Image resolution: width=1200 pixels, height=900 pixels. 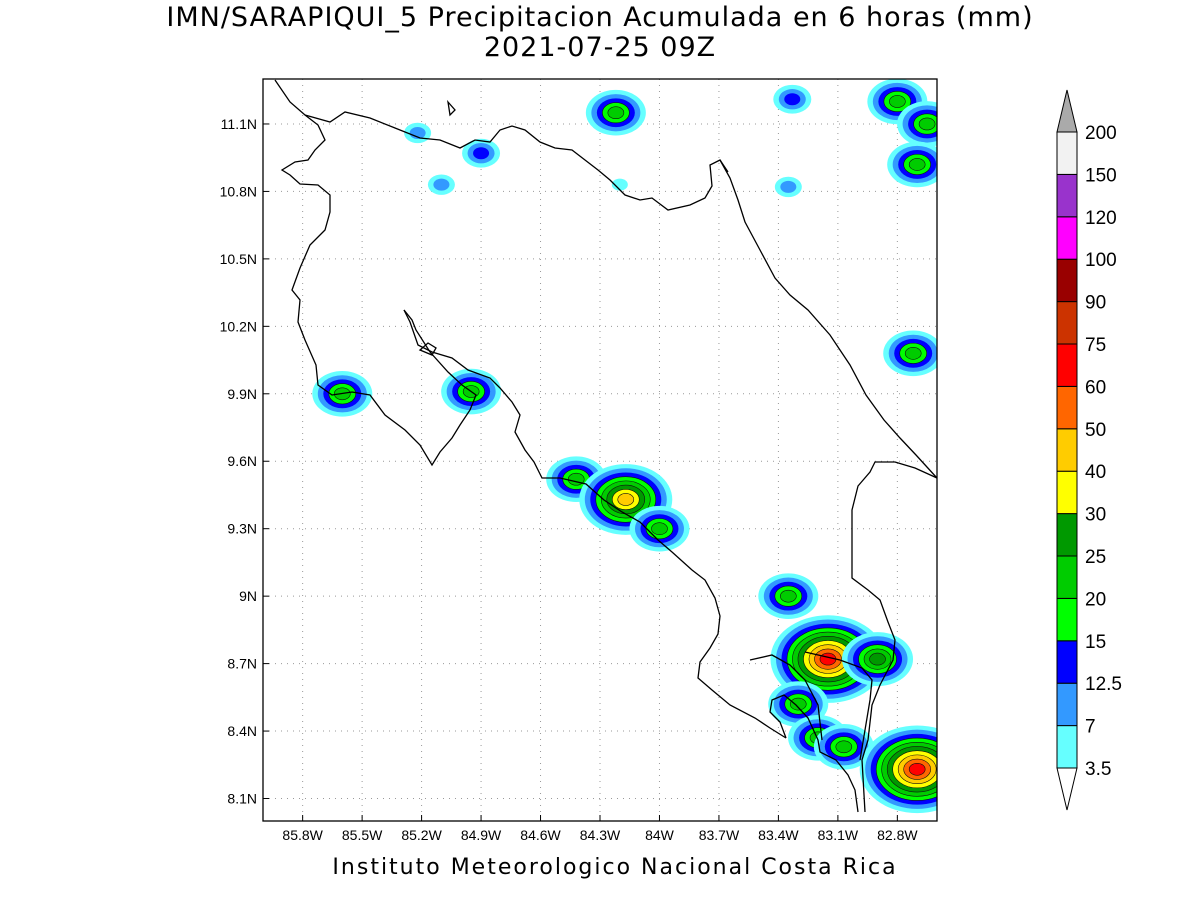 What do you see at coordinates (600, 47) in the screenshot?
I see `map-datetime: 2021-07-25 09Z` at bounding box center [600, 47].